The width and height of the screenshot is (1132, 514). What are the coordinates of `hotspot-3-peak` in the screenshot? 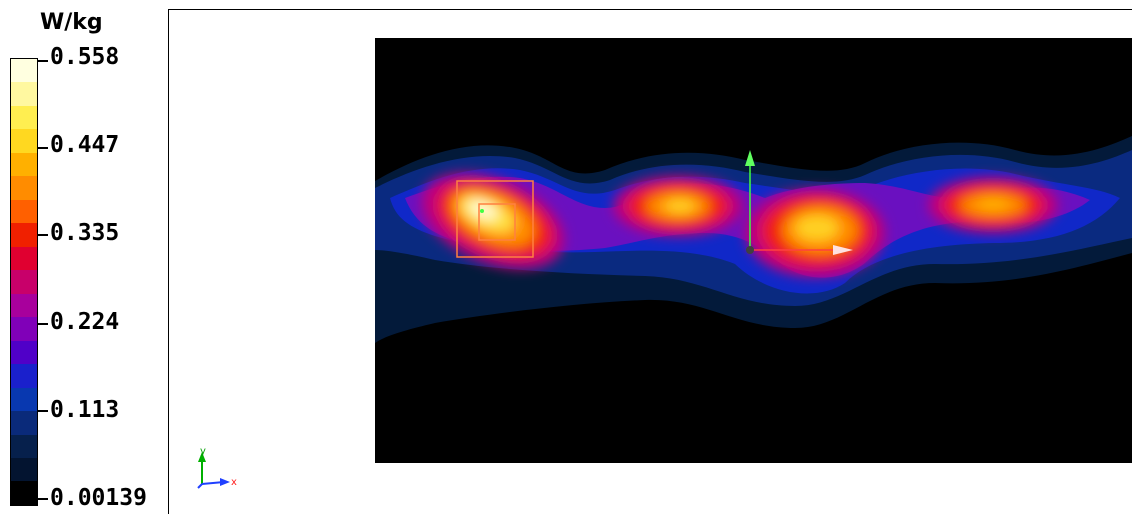 It's located at (817, 228).